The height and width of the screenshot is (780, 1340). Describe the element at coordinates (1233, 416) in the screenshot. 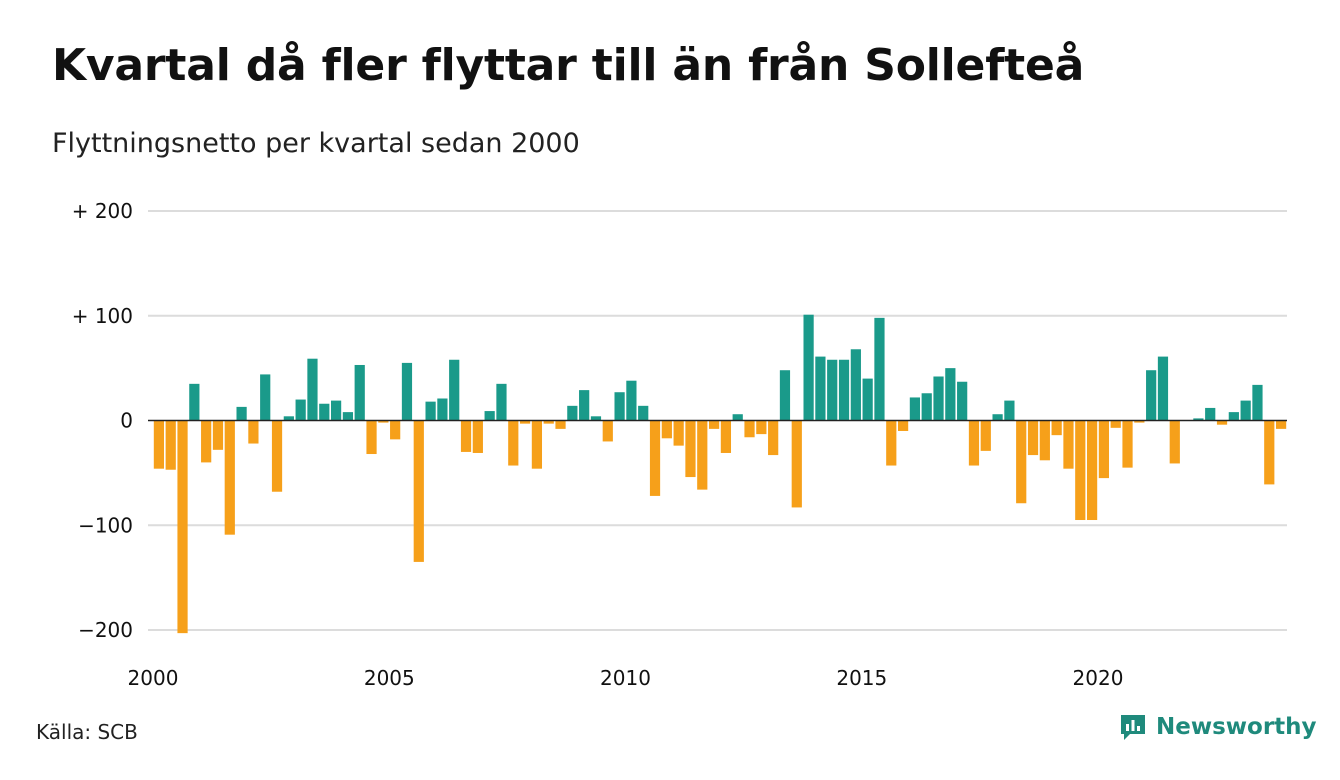

I see `bar-2022-q4` at that location.